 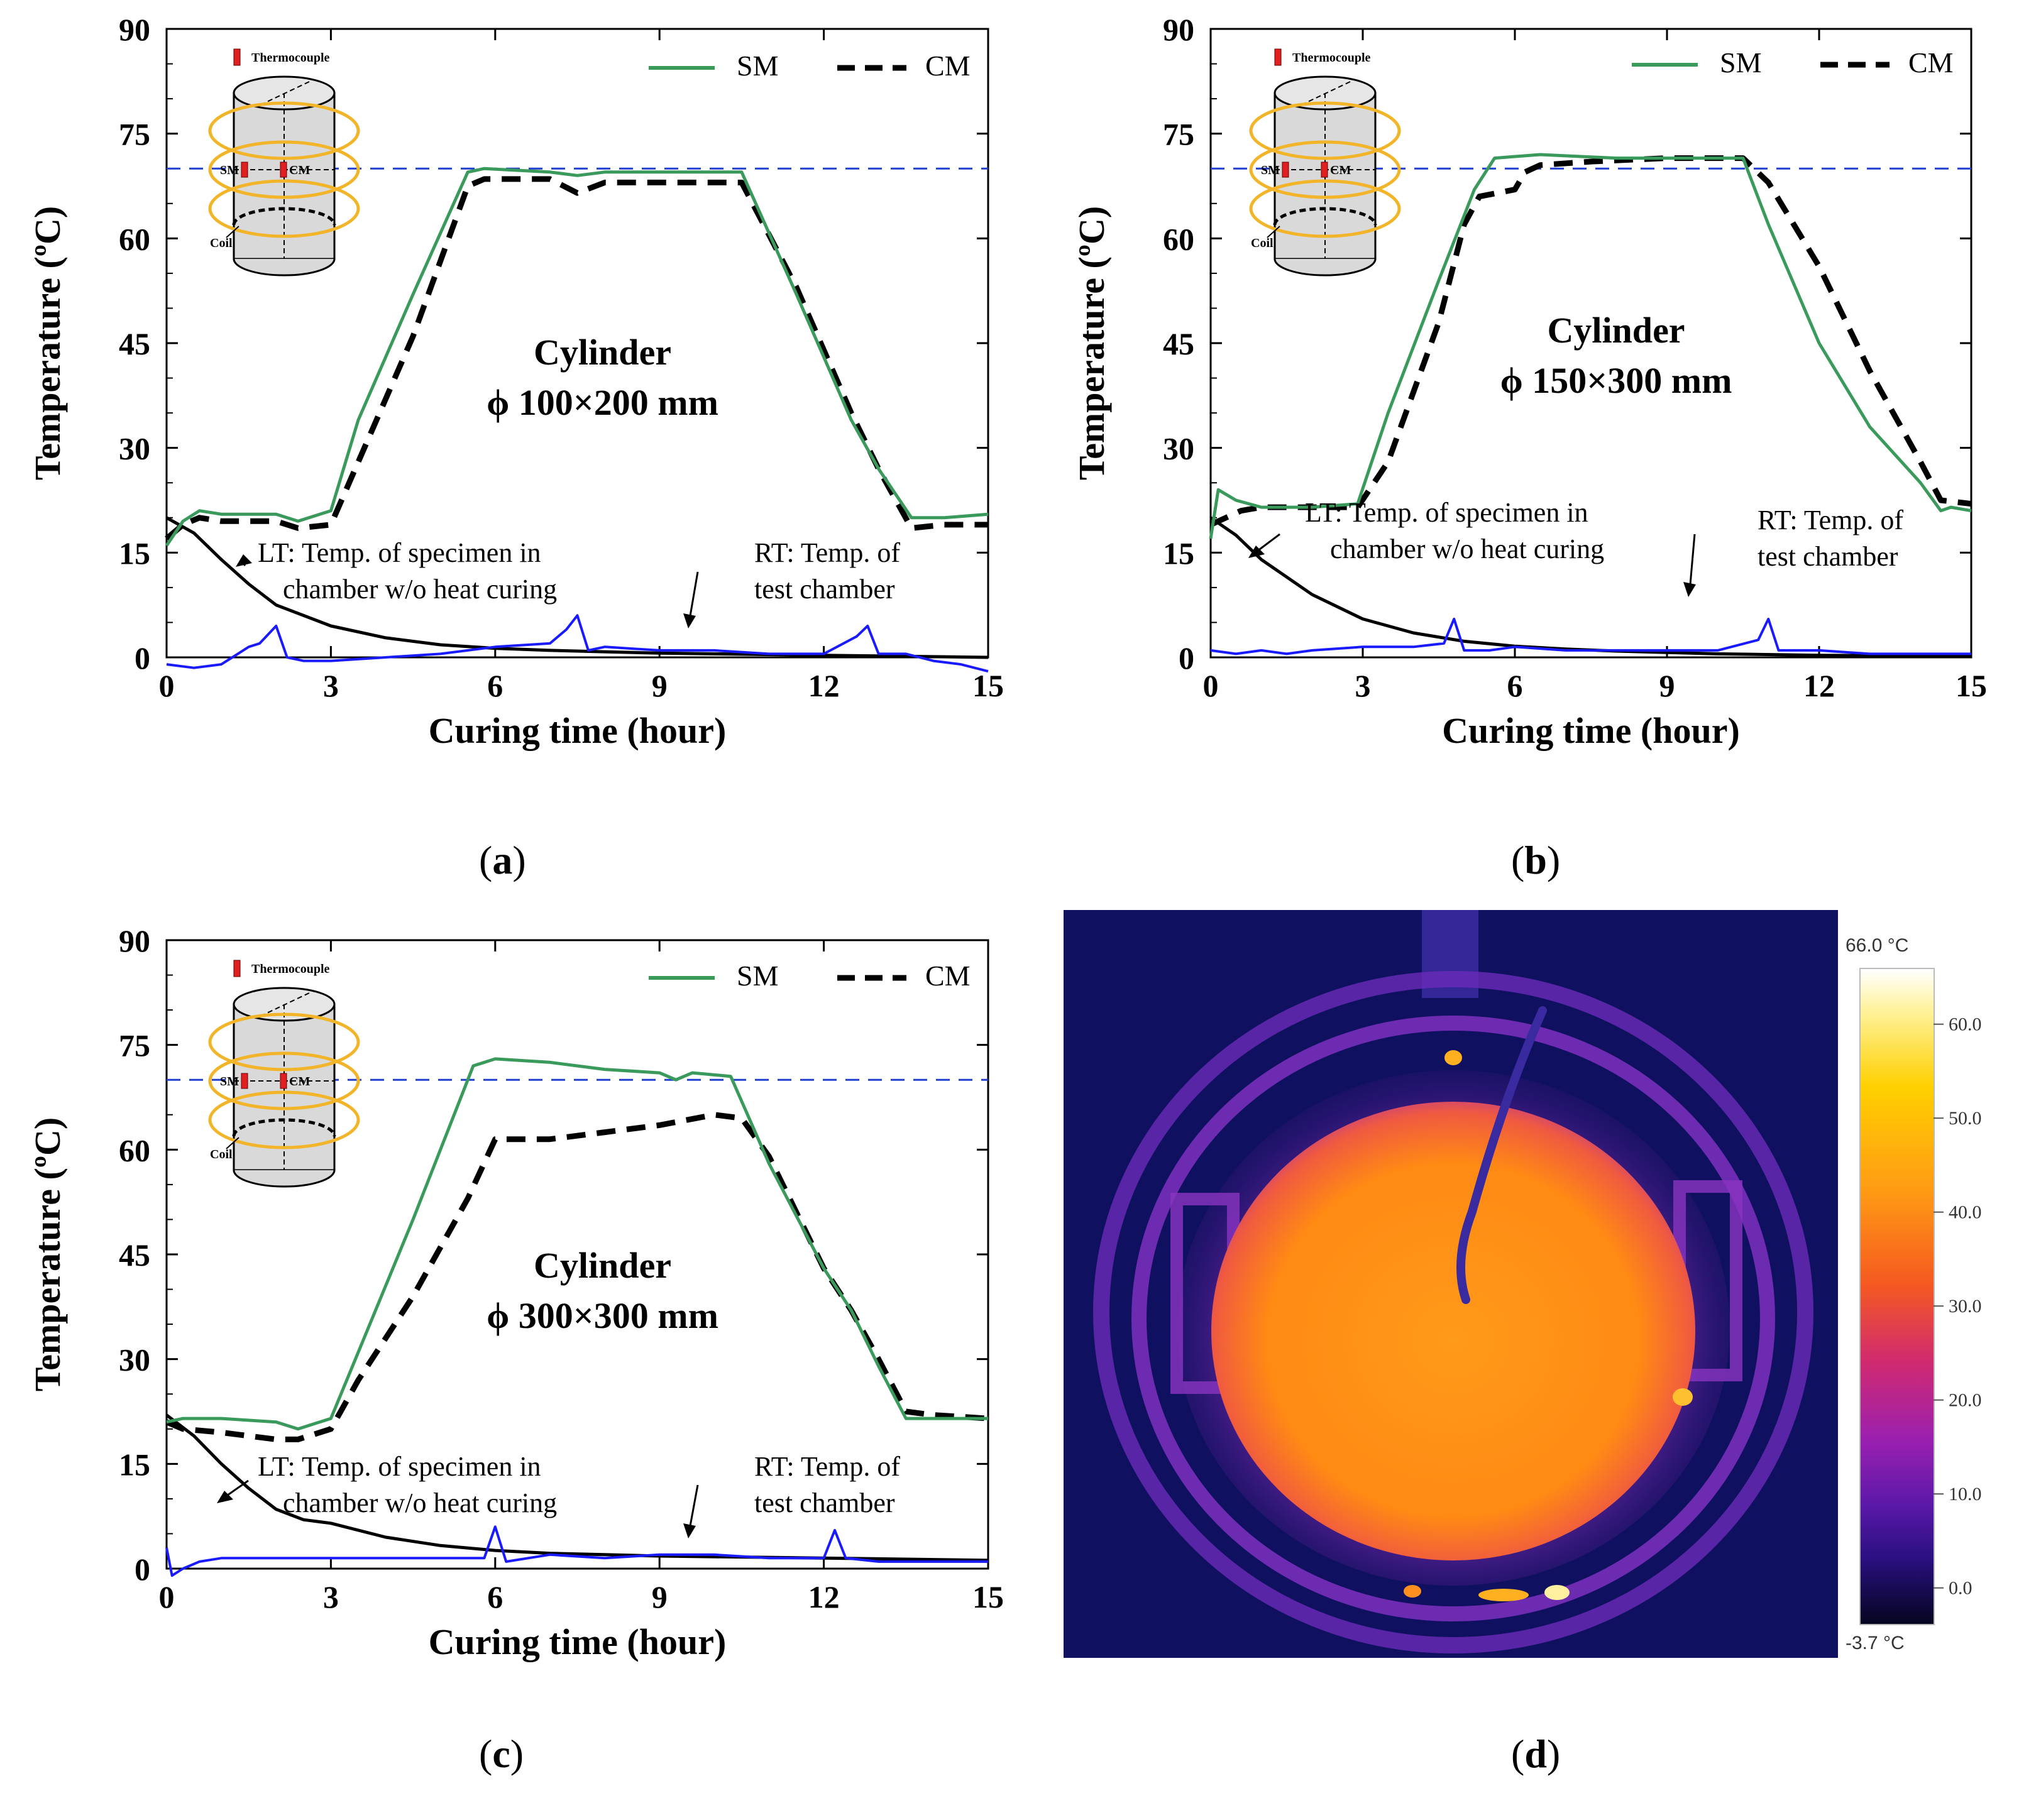 I want to click on colorbar-tick-label: 10.0, so click(x=1965, y=1494).